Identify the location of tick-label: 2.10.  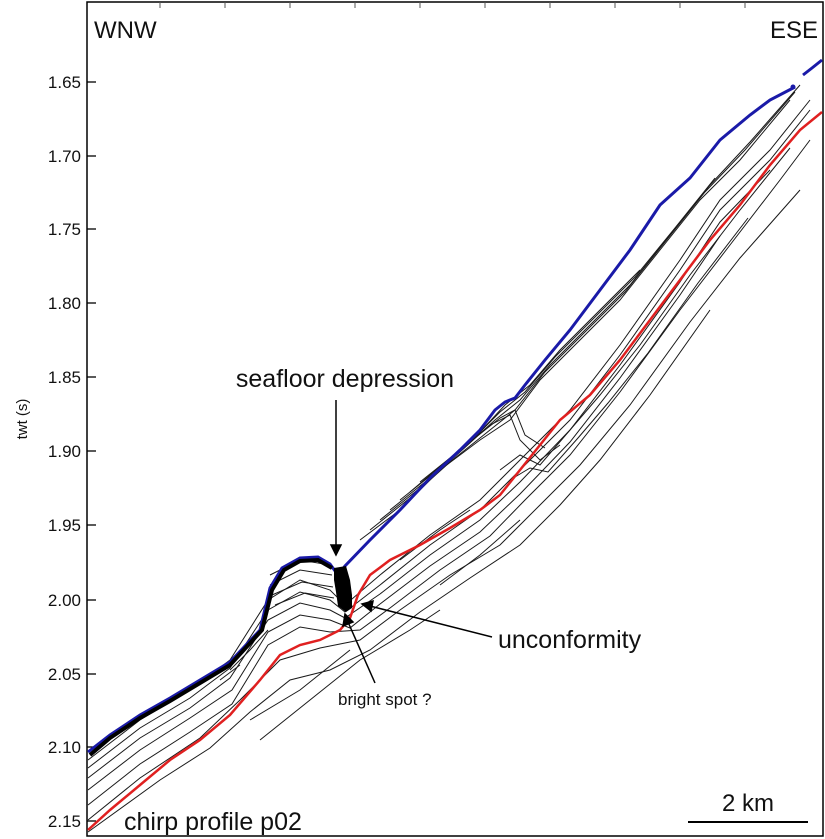
(64, 747).